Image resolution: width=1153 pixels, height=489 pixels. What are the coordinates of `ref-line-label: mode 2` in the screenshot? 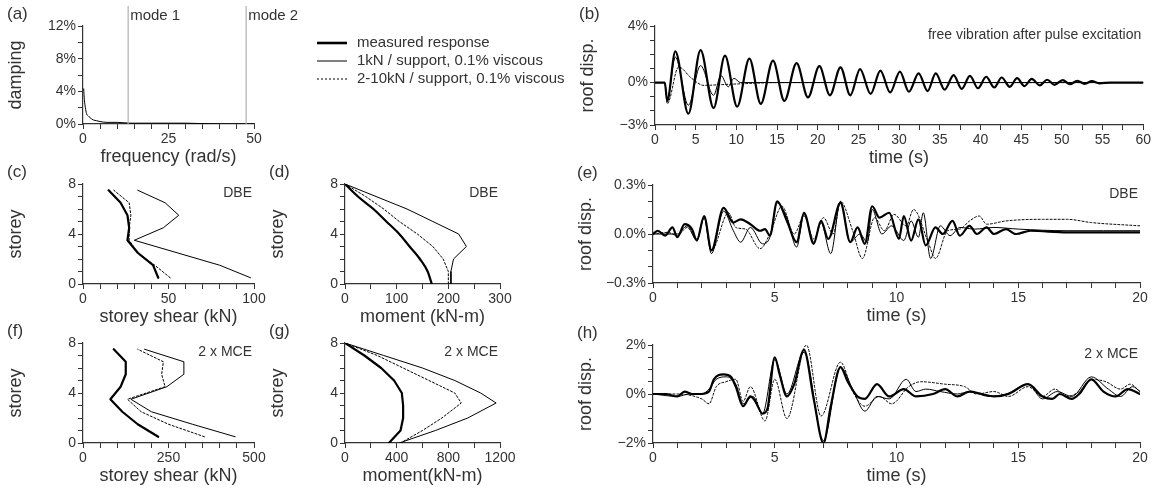 It's located at (273, 14).